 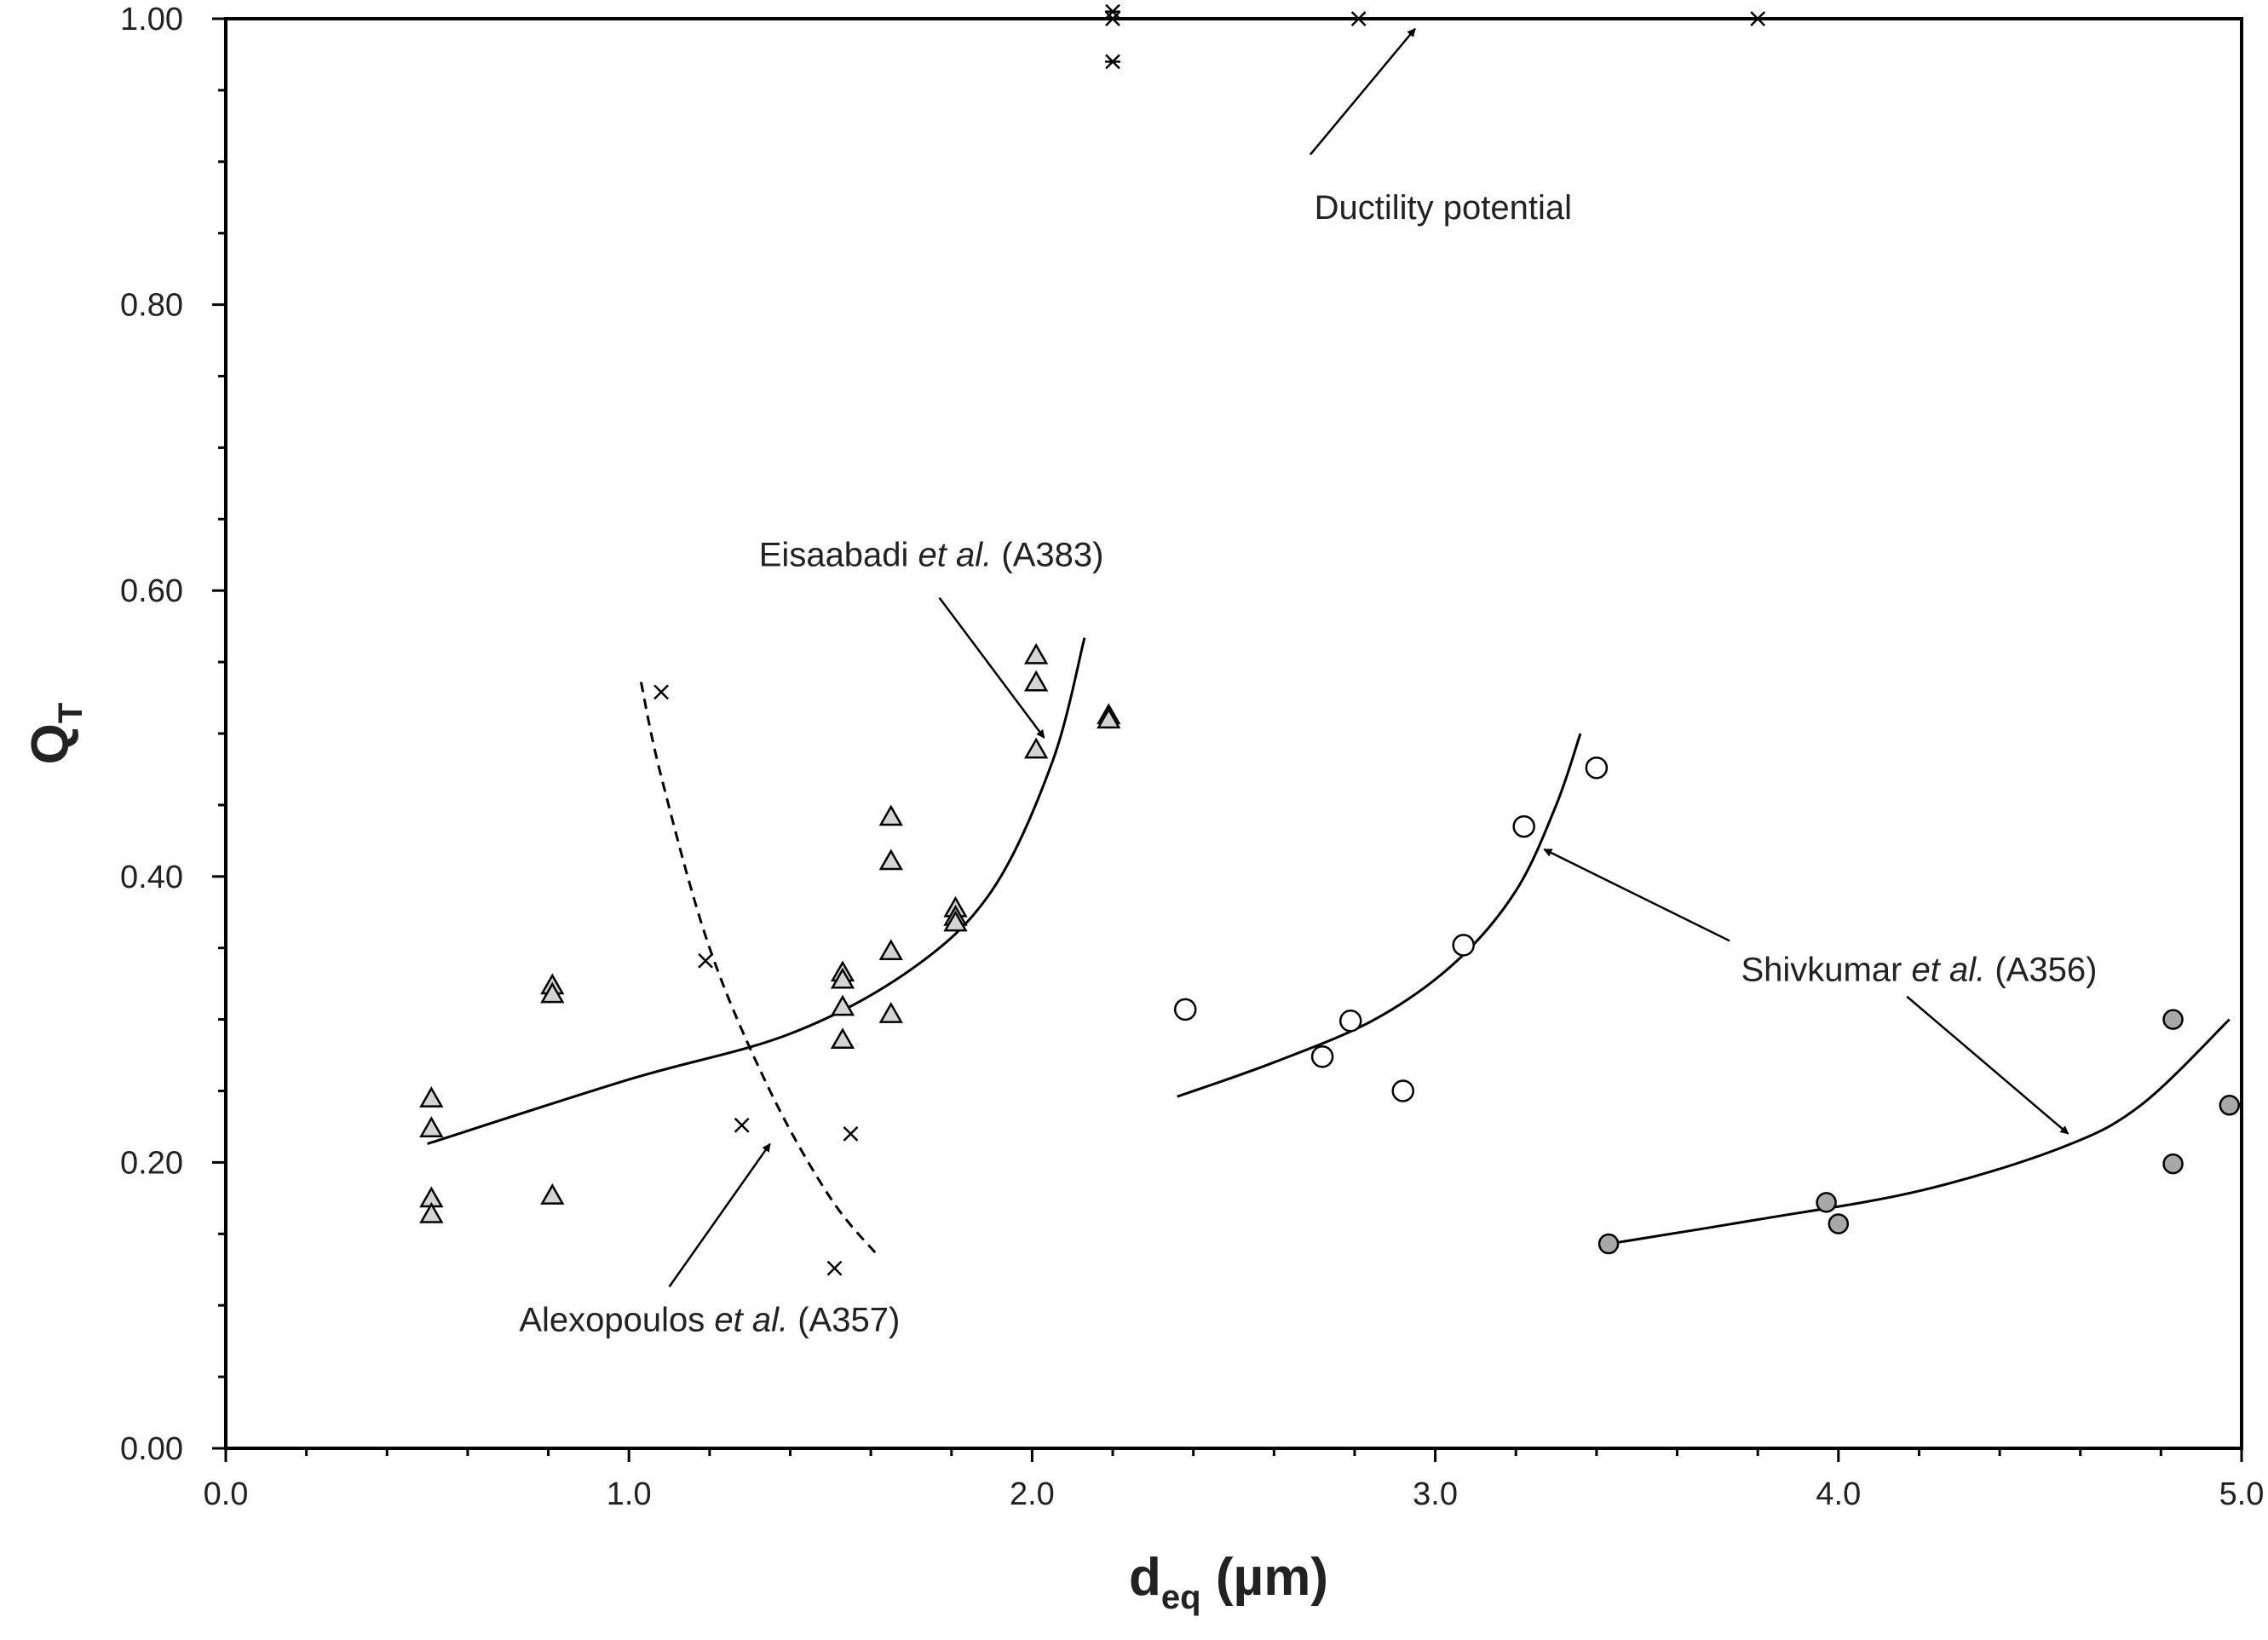 What do you see at coordinates (226, 1494) in the screenshot?
I see `x-tick-label: 0.0` at bounding box center [226, 1494].